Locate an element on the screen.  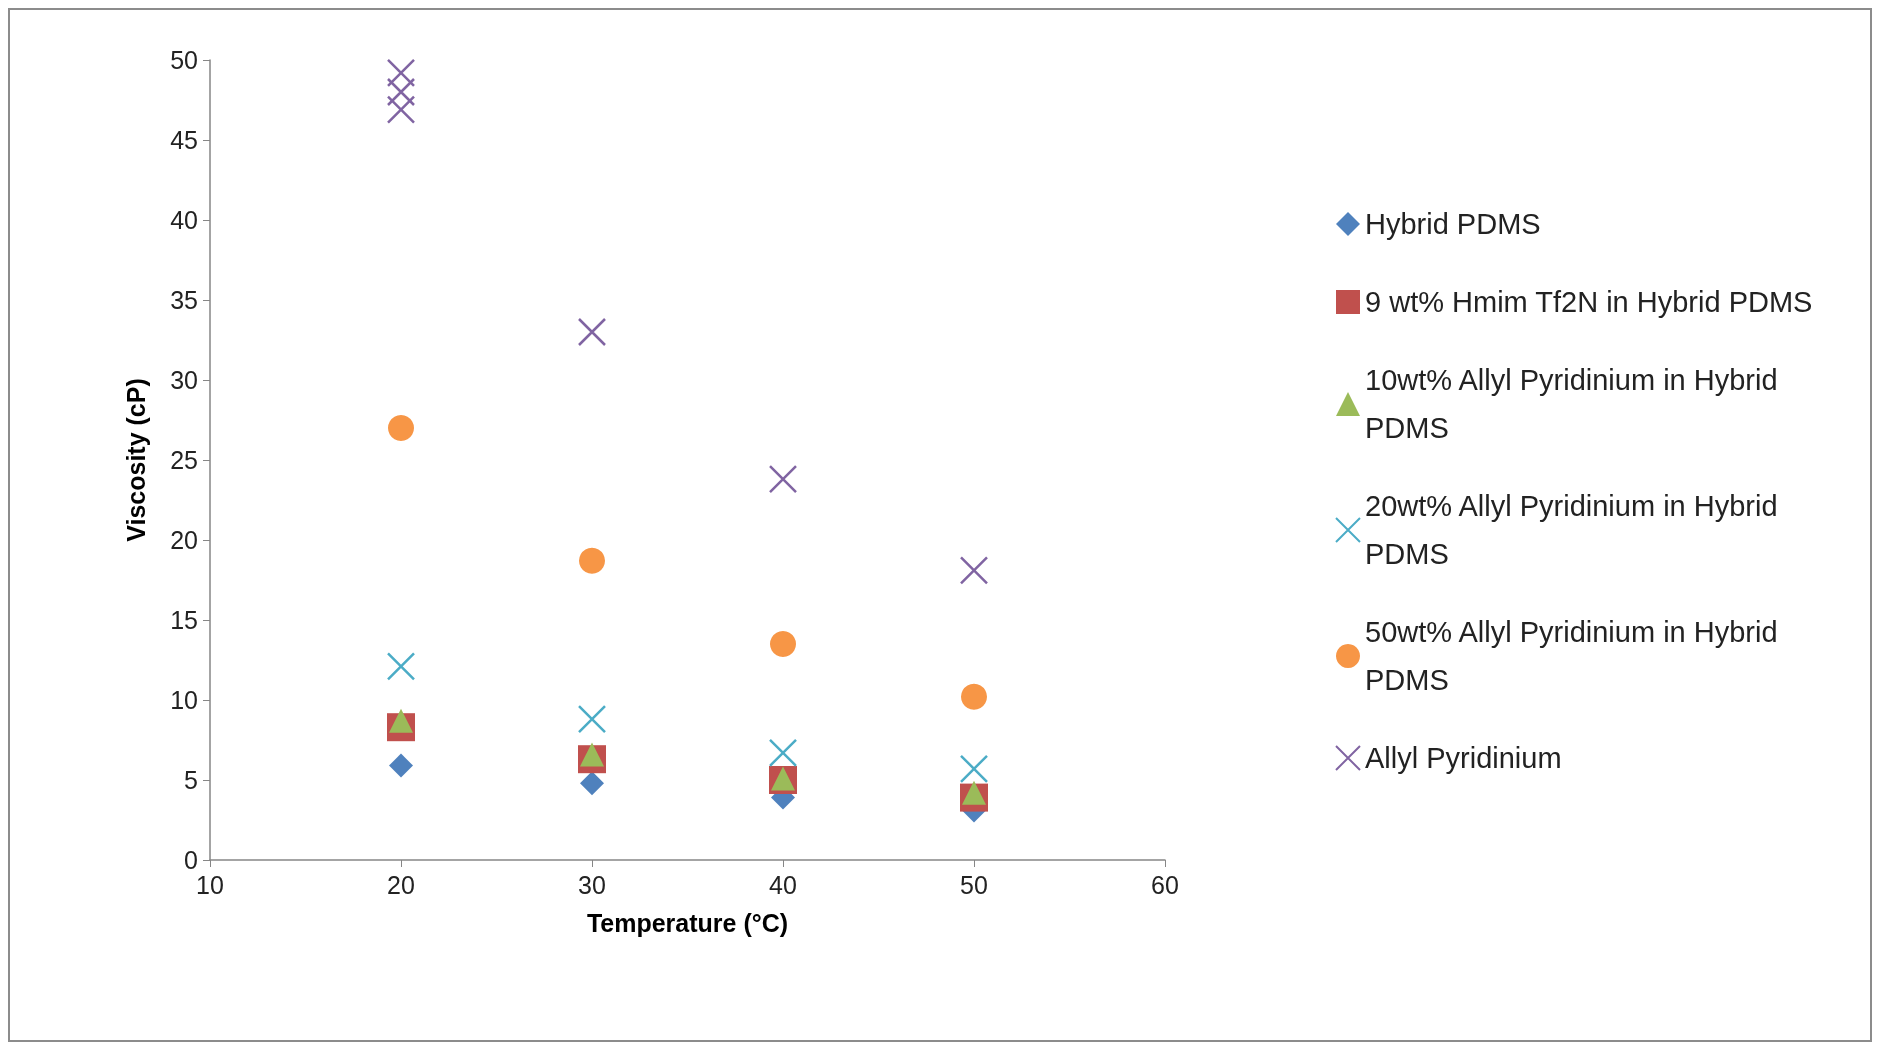
y-tick-label: 35 is located at coordinates (184, 300).